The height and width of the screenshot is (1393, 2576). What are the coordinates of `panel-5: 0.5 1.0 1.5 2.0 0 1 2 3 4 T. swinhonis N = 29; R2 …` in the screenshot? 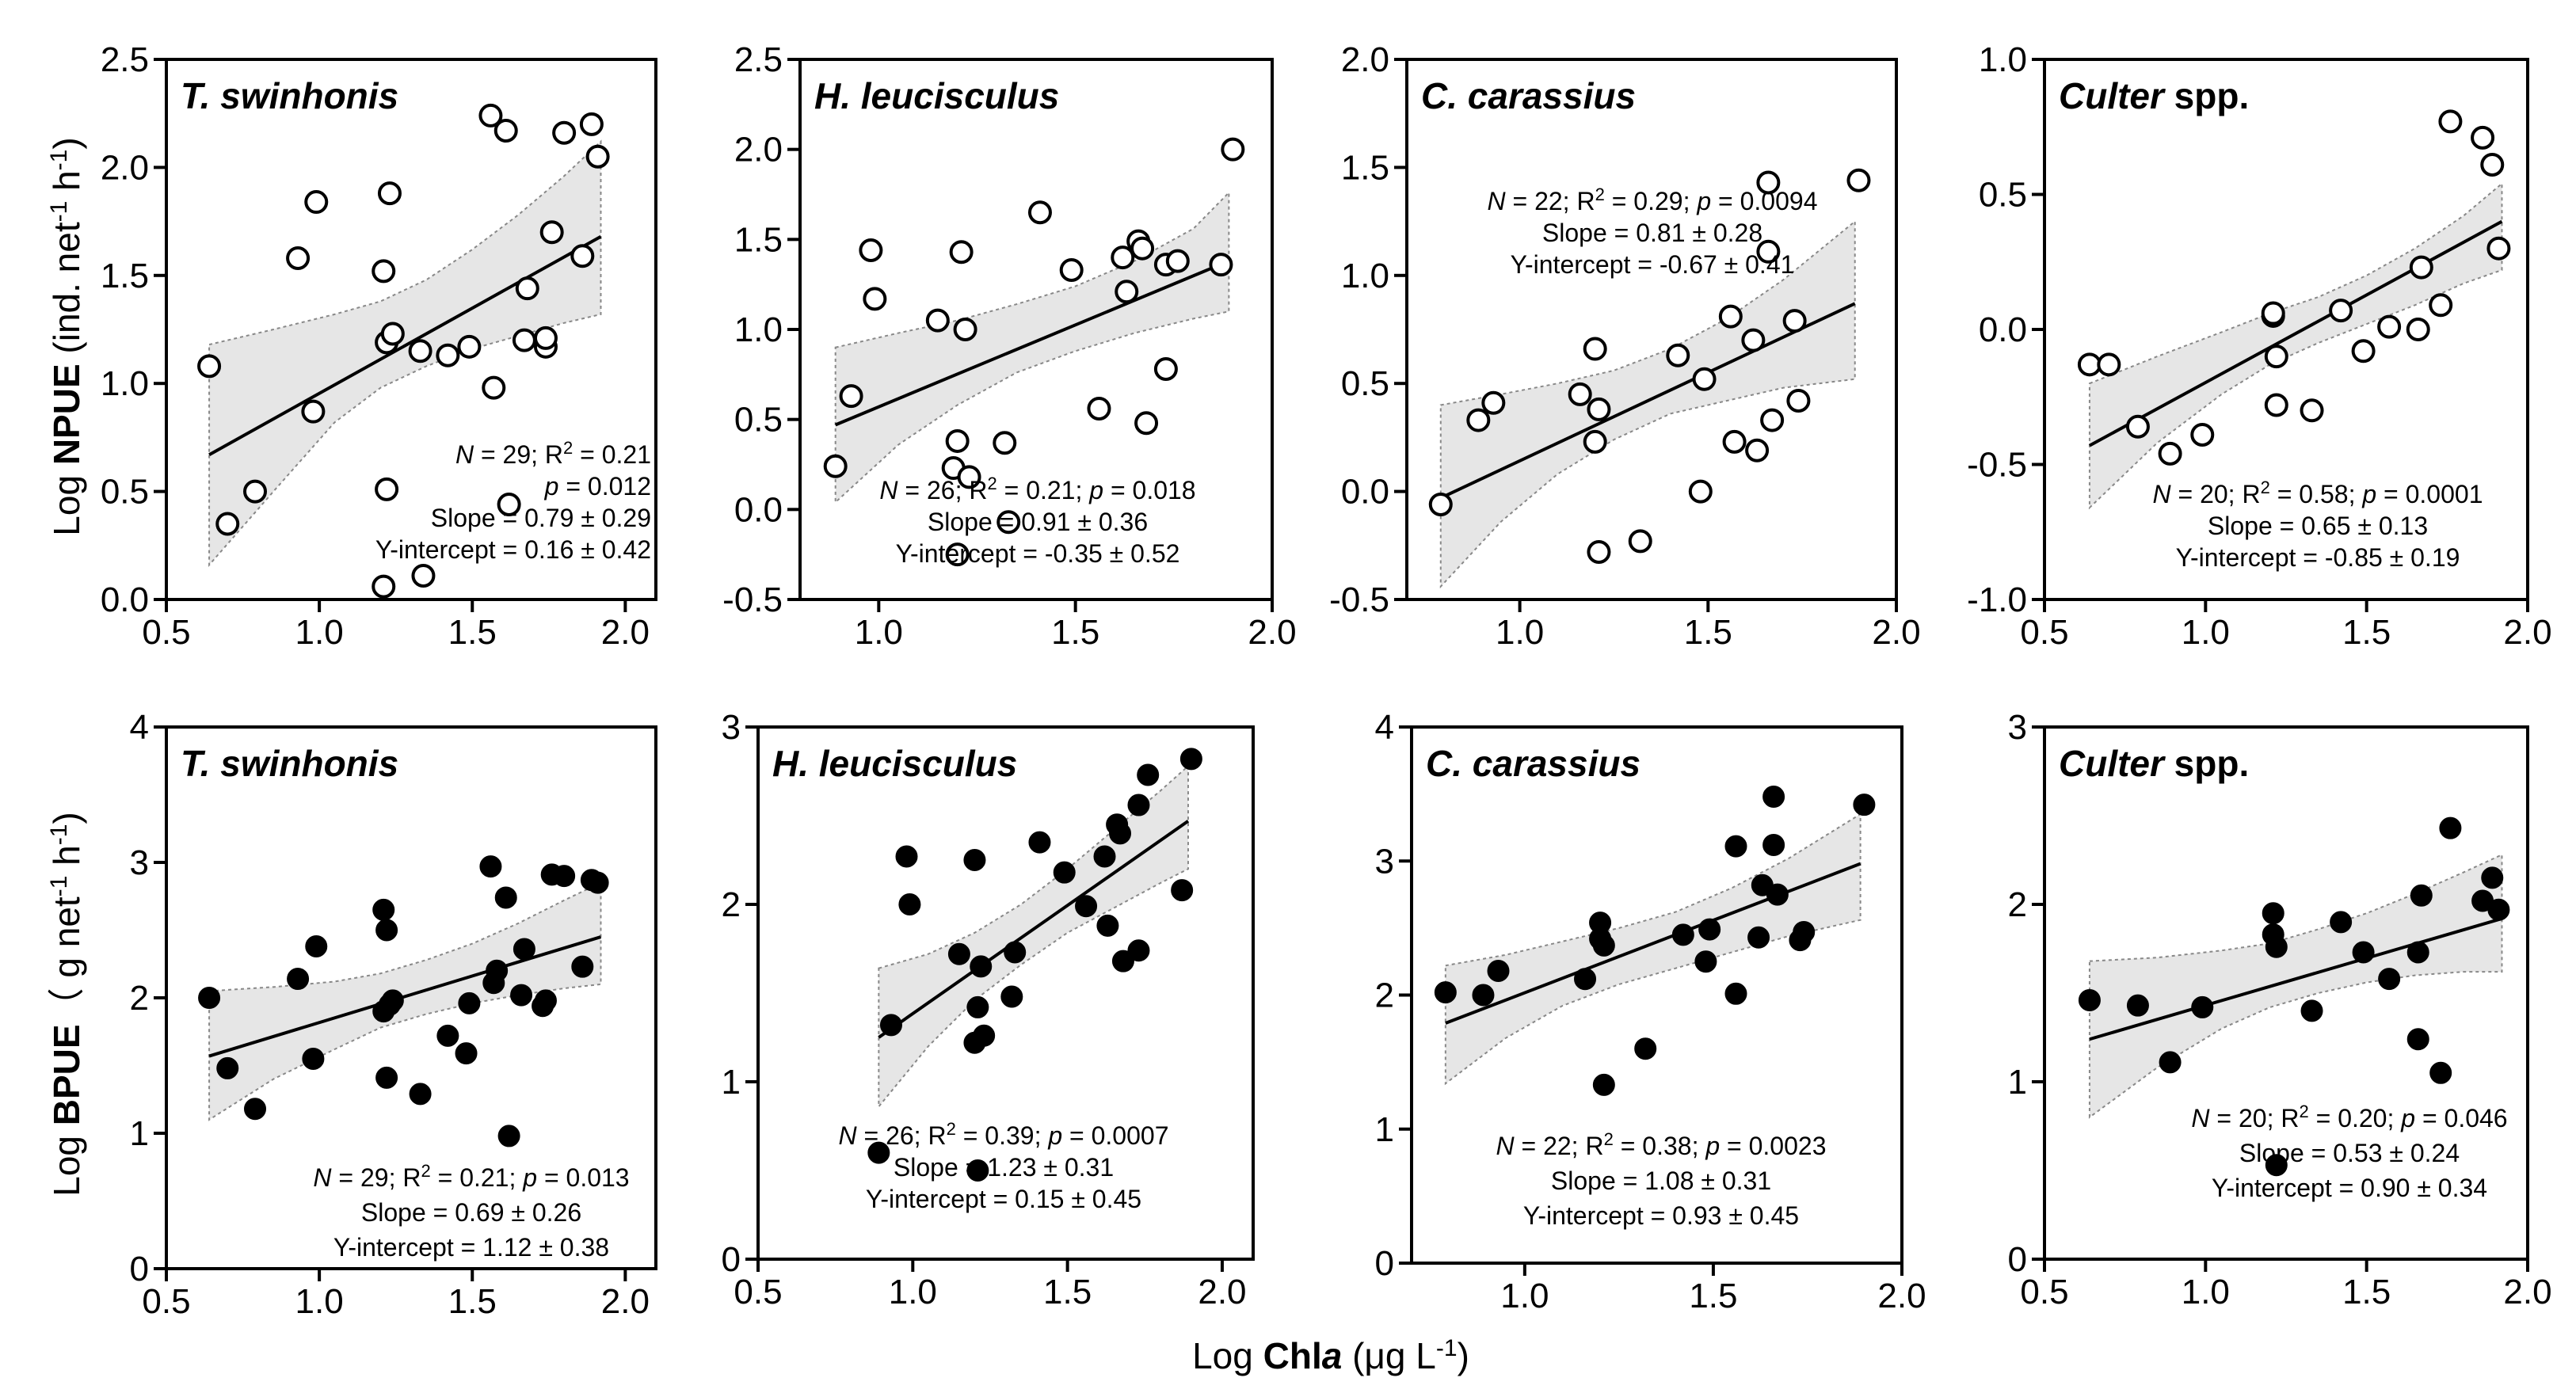 It's located at (393, 1014).